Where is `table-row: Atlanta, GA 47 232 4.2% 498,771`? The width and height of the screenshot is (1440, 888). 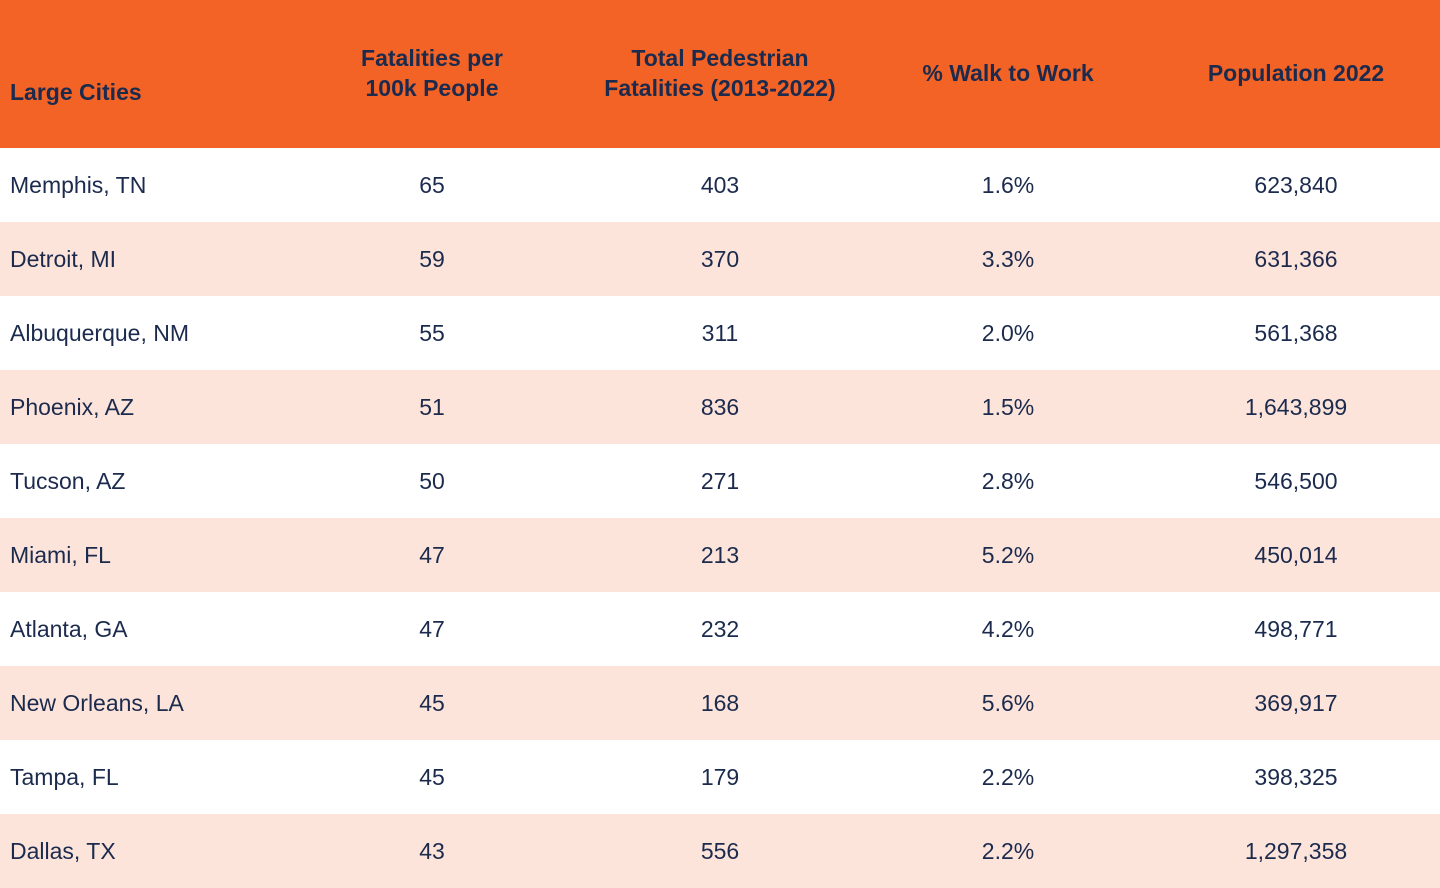 table-row: Atlanta, GA 47 232 4.2% 498,771 is located at coordinates (720, 629).